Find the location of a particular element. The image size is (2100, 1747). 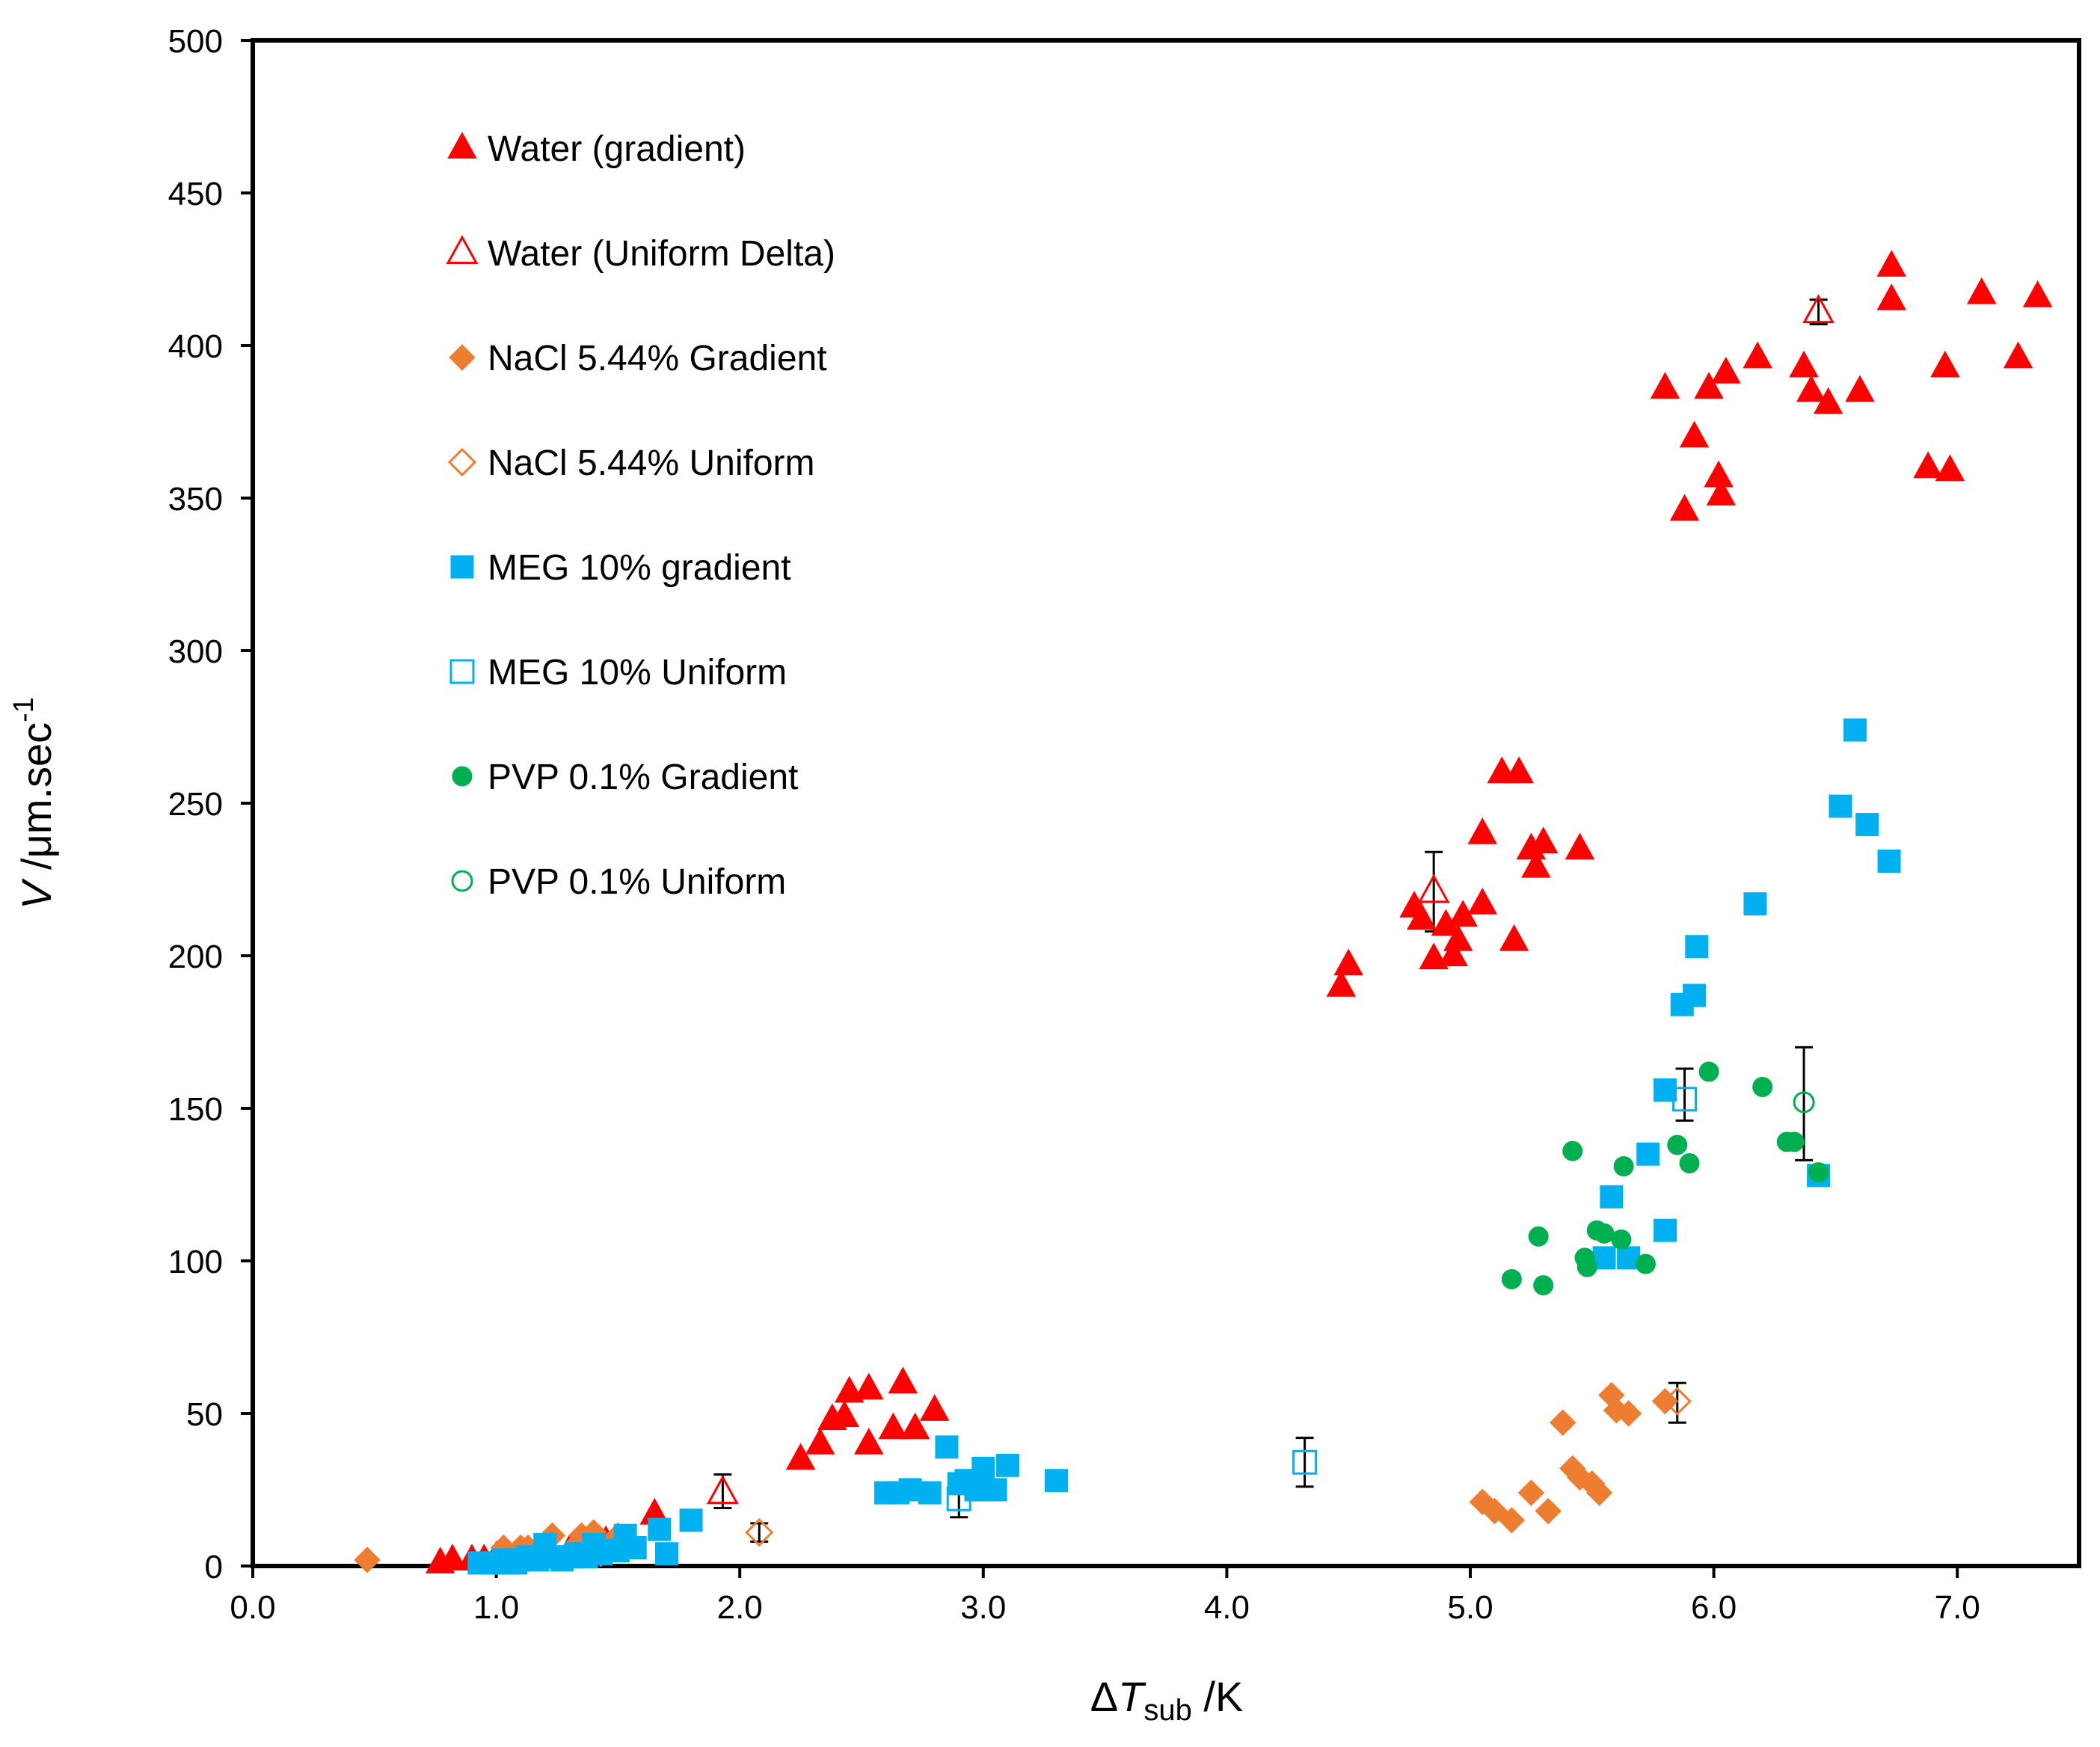

y-tick-label: 350 is located at coordinates (195, 499).